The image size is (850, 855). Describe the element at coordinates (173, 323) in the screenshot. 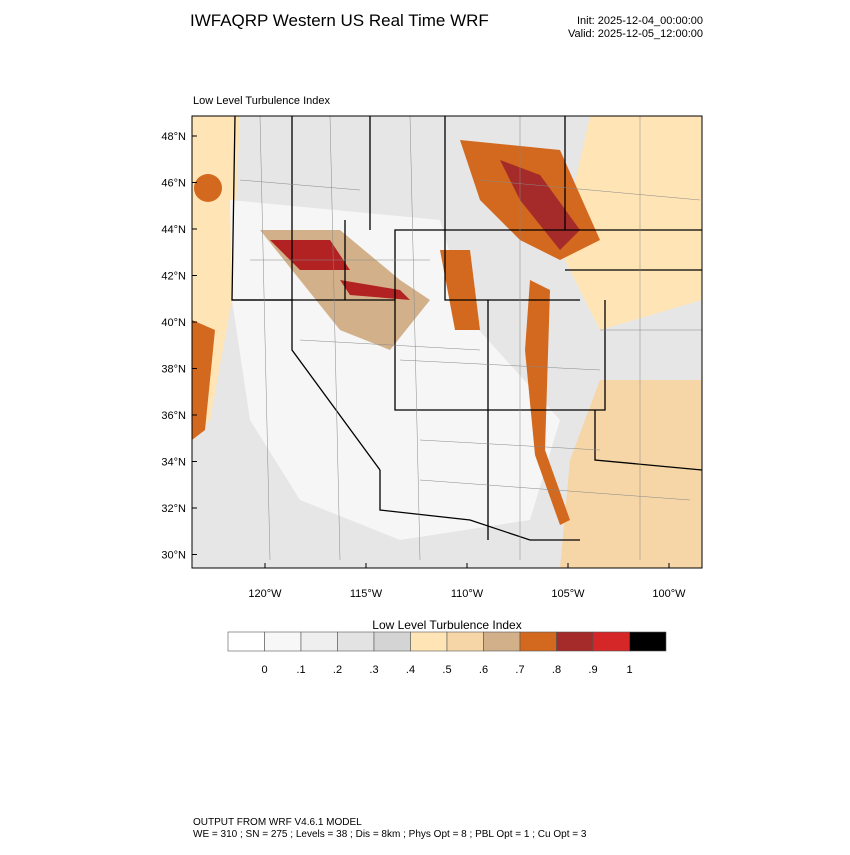

I see `lat-label: 40°N` at that location.